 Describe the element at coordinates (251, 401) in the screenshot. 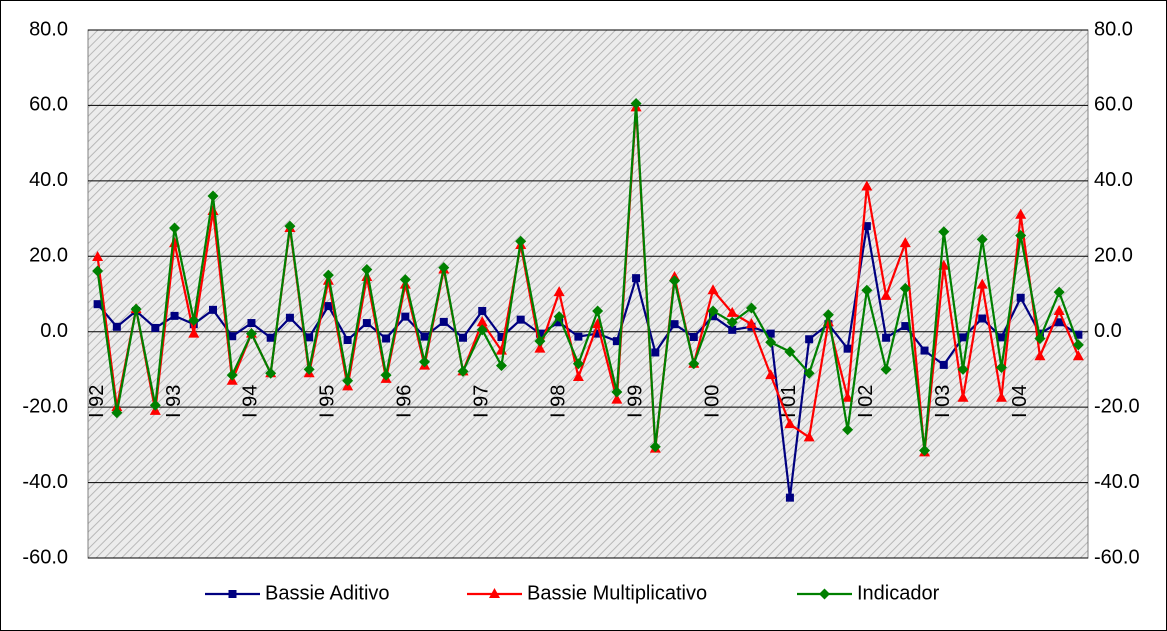

I see `x-tick-label: I 94` at that location.